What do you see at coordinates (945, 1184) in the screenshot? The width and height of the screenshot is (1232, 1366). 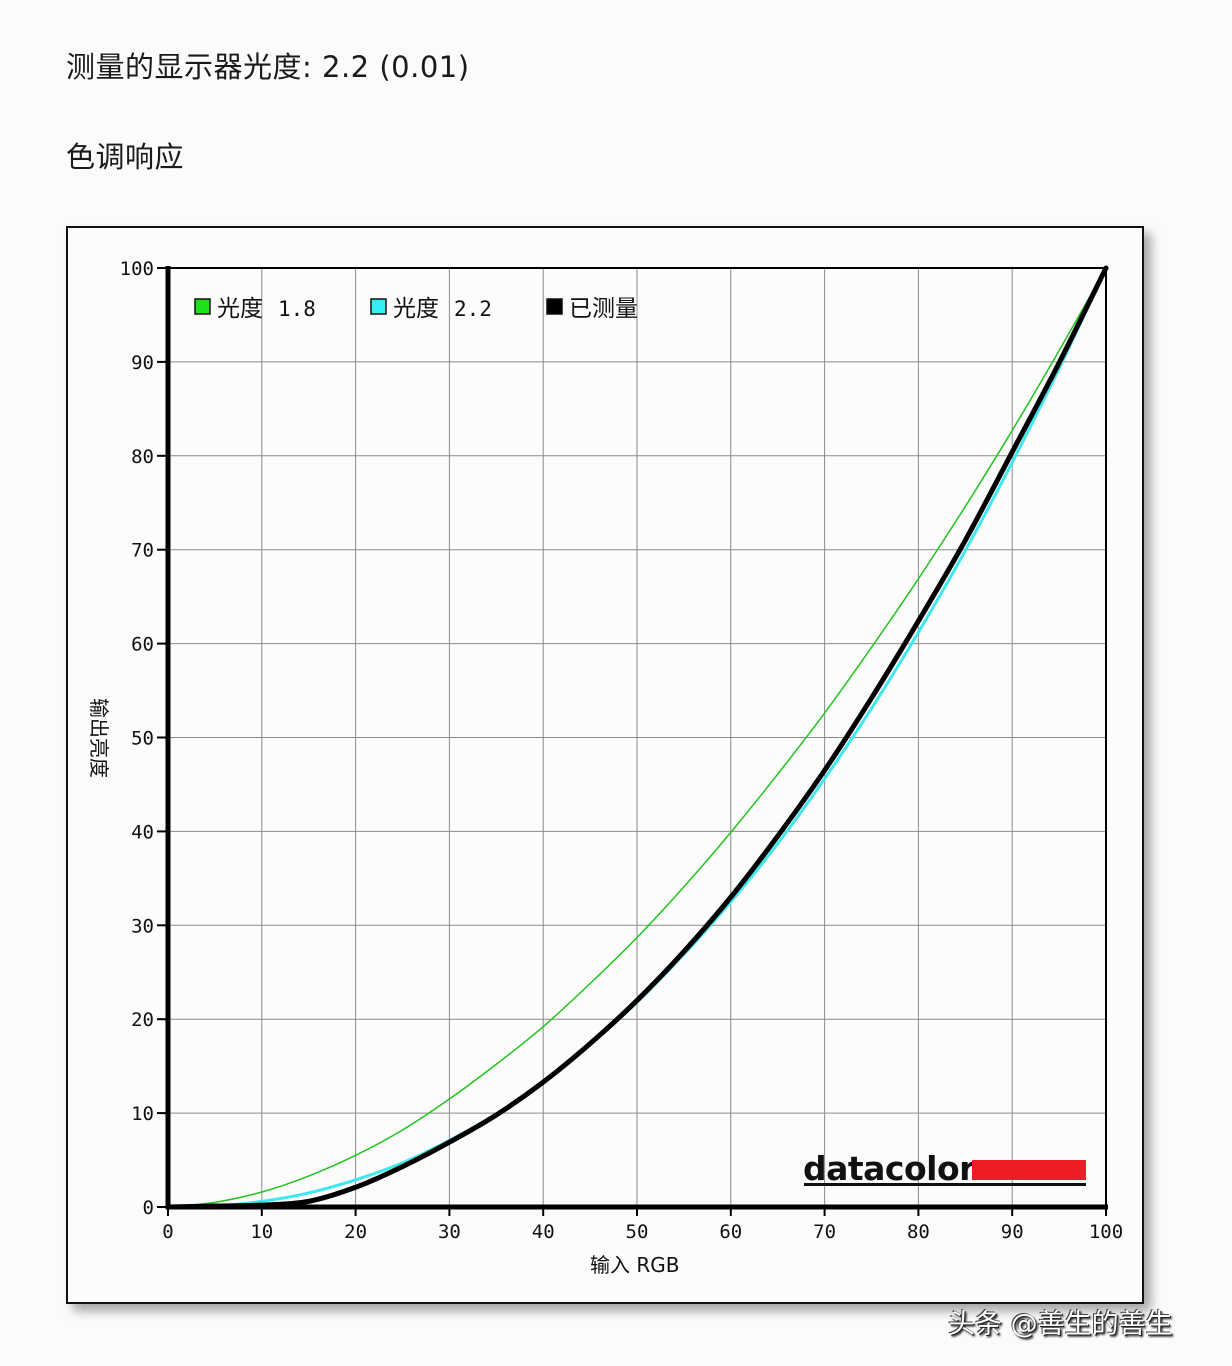 I see `brand-underline` at bounding box center [945, 1184].